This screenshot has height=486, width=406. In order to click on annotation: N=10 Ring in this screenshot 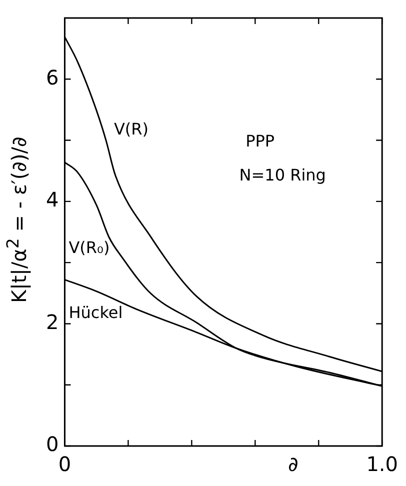, I will do `click(282, 174)`.